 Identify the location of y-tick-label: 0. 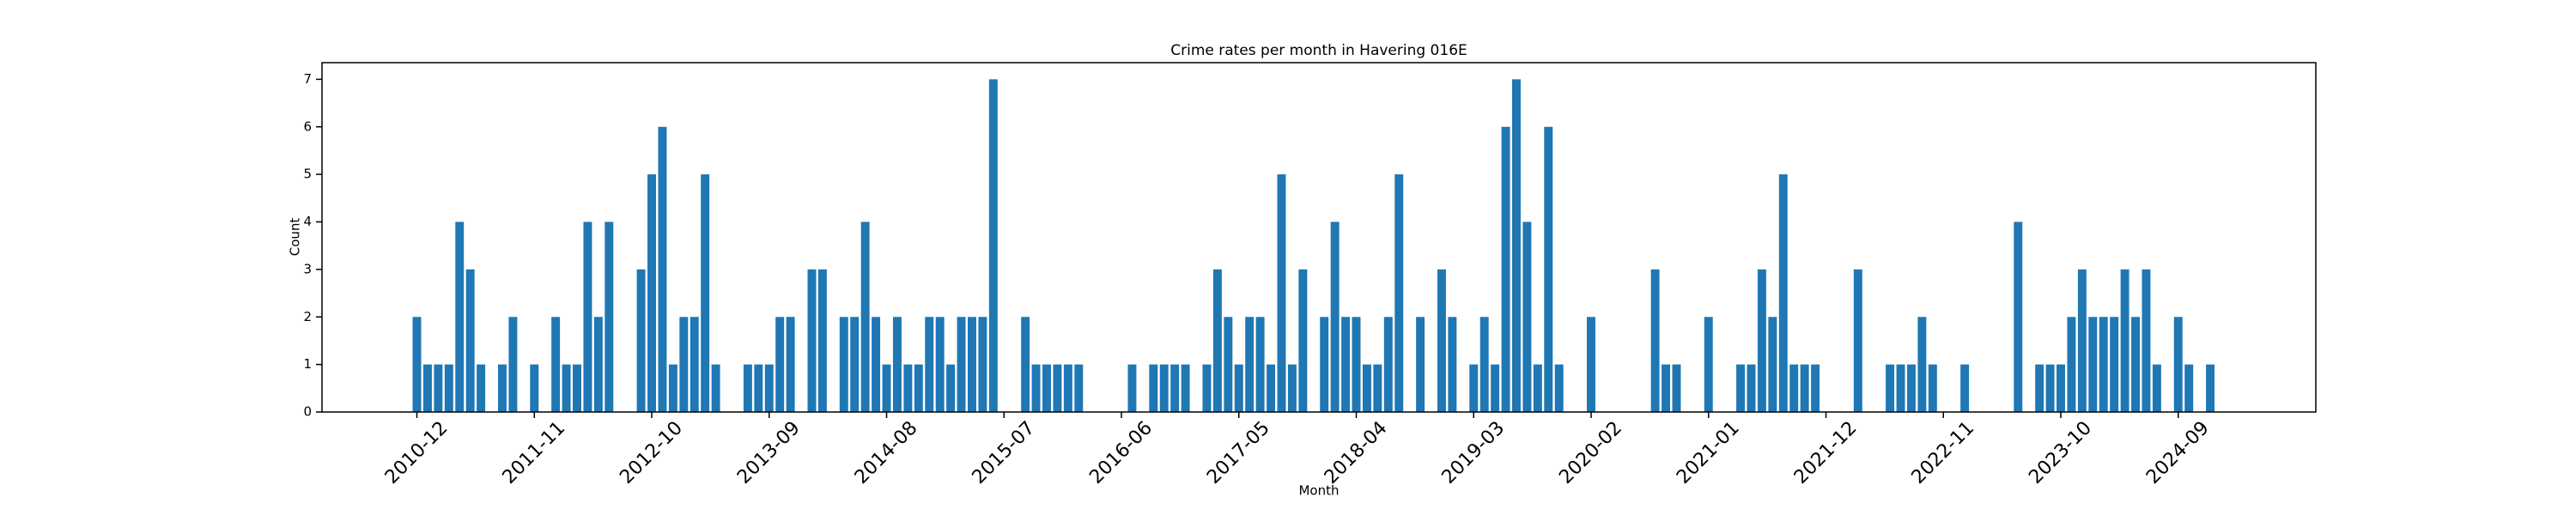
(307, 412).